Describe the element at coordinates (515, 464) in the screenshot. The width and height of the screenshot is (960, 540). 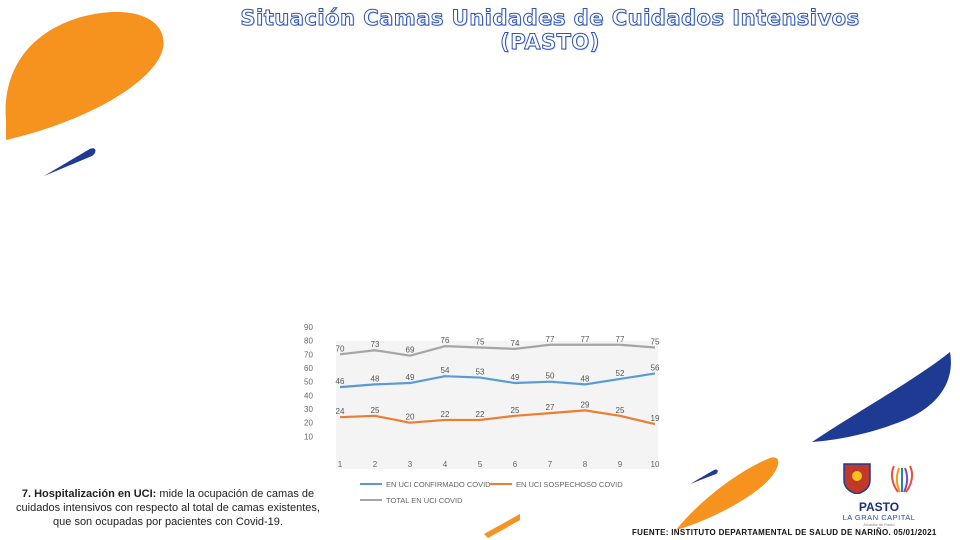
I see `x-tick-label: 6` at that location.